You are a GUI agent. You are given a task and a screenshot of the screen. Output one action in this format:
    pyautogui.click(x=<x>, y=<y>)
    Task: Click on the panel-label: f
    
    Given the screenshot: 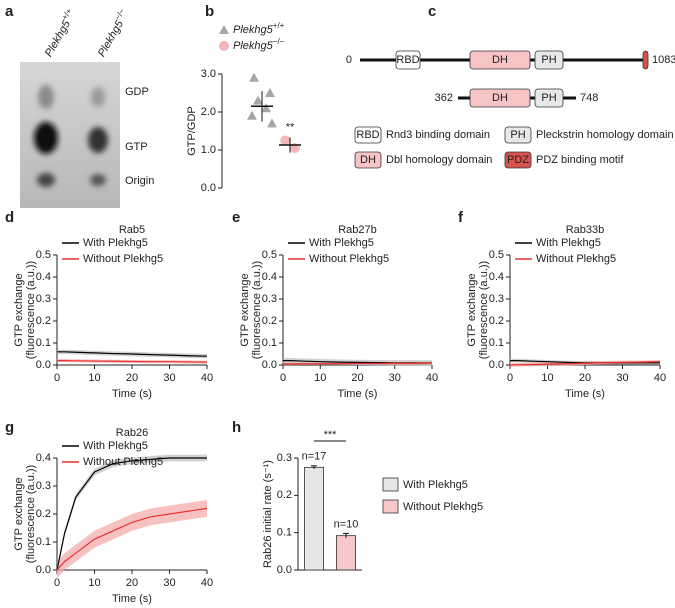 What is the action you would take?
    pyautogui.click(x=461, y=217)
    